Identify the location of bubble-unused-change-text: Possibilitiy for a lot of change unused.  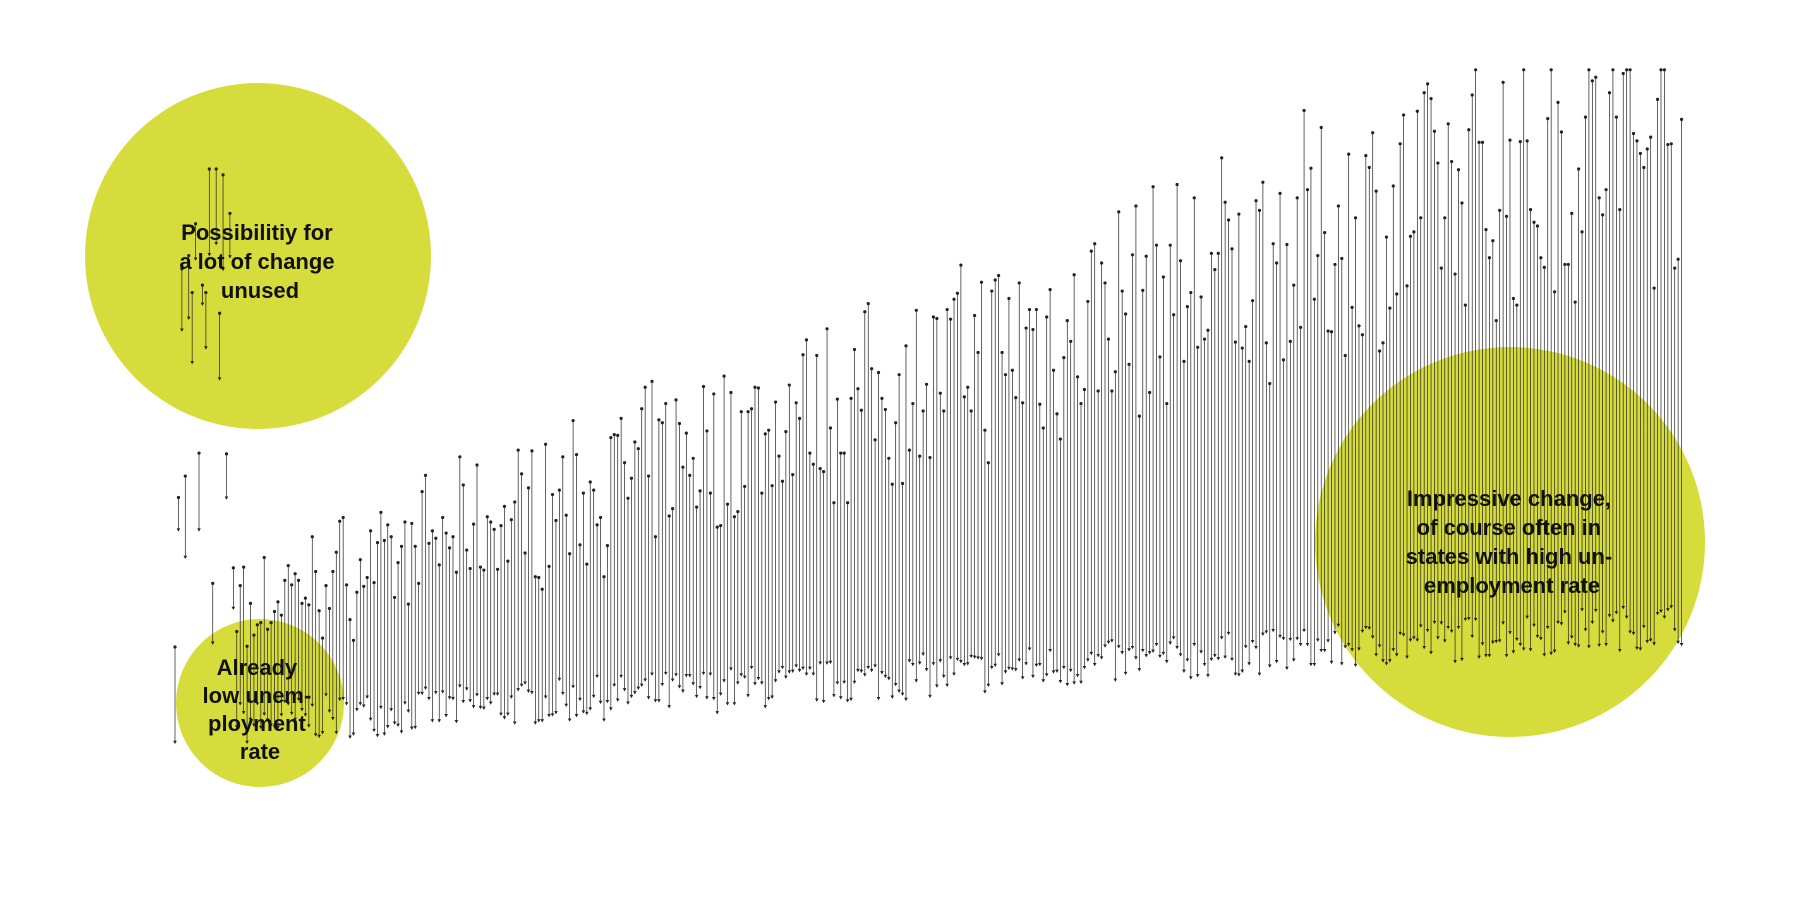
(259, 261).